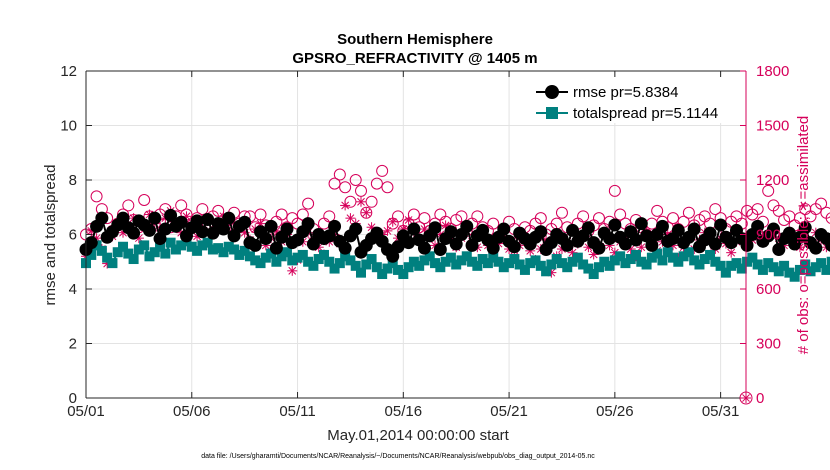 The width and height of the screenshot is (830, 470). Describe the element at coordinates (404, 411) in the screenshot. I see `x-tick-label: 05/16` at that location.